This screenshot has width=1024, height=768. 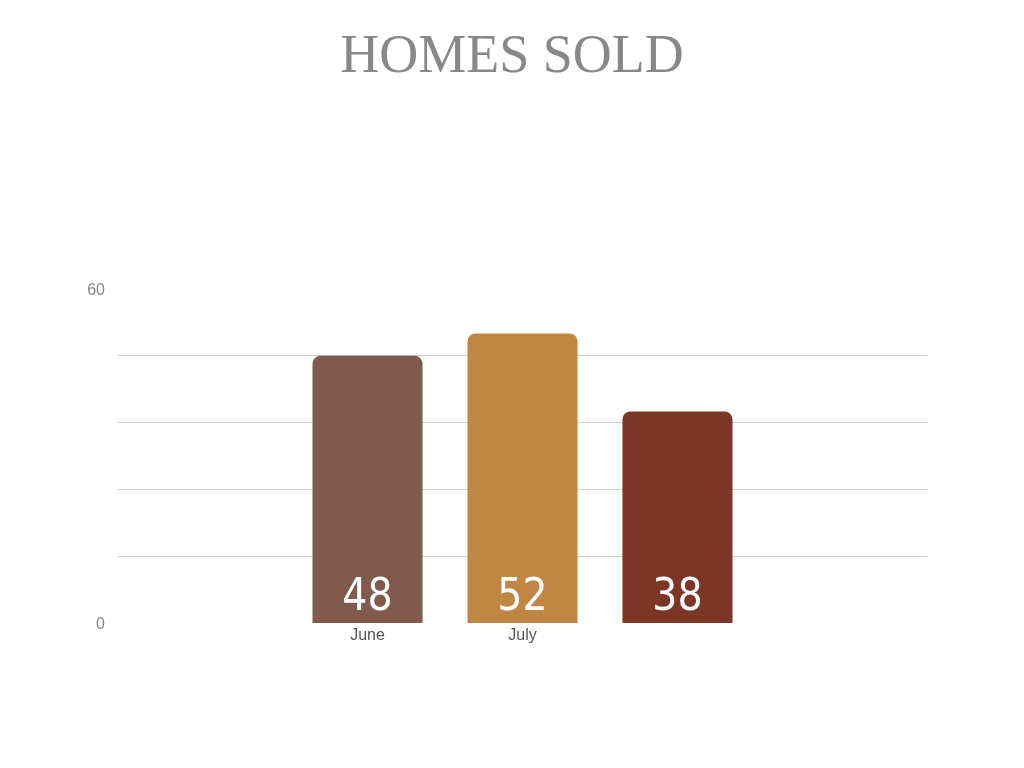 I want to click on data-label: 52, so click(x=522, y=594).